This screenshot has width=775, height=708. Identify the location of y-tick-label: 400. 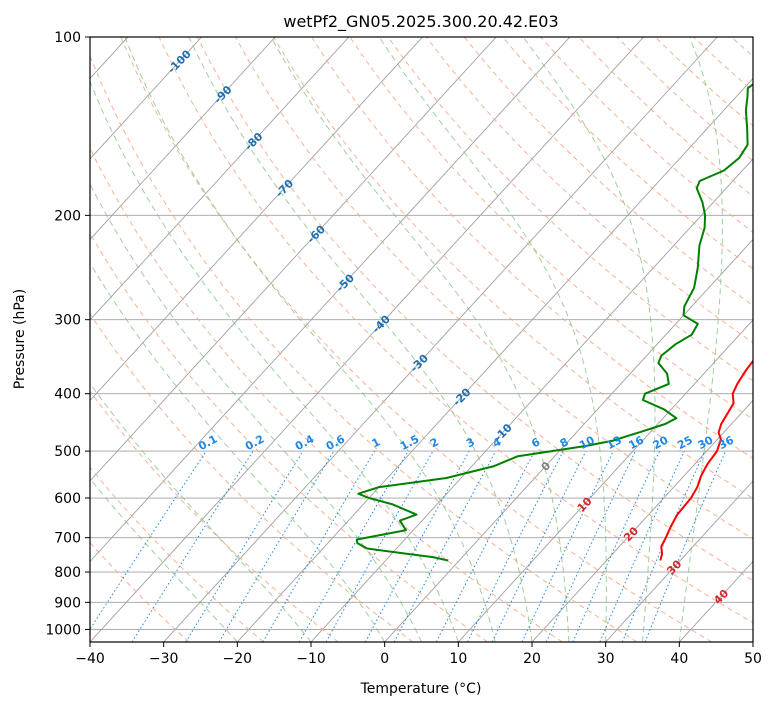
(67, 395).